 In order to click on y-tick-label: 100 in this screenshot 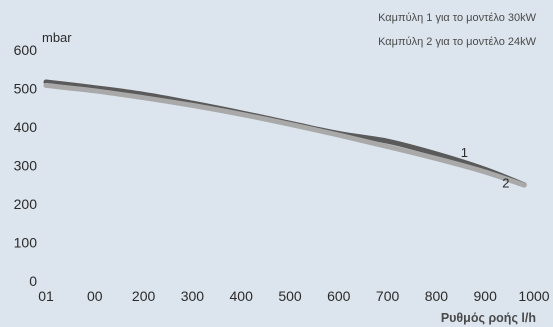, I will do `click(26, 243)`.